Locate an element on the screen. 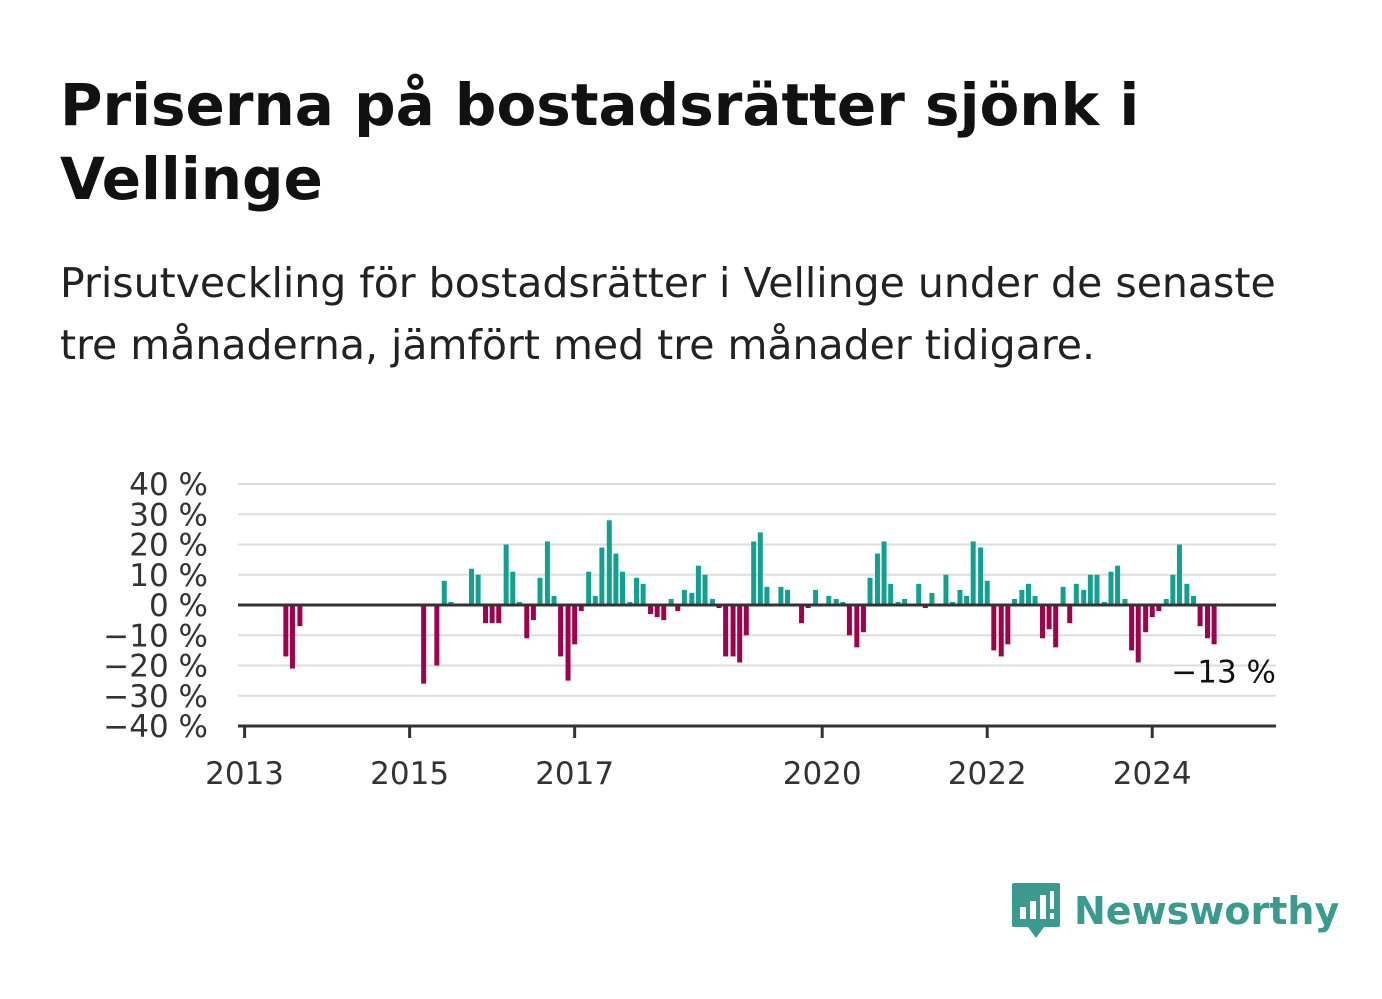 This screenshot has width=1382, height=999. x-tick-label: 2020 is located at coordinates (822, 774).